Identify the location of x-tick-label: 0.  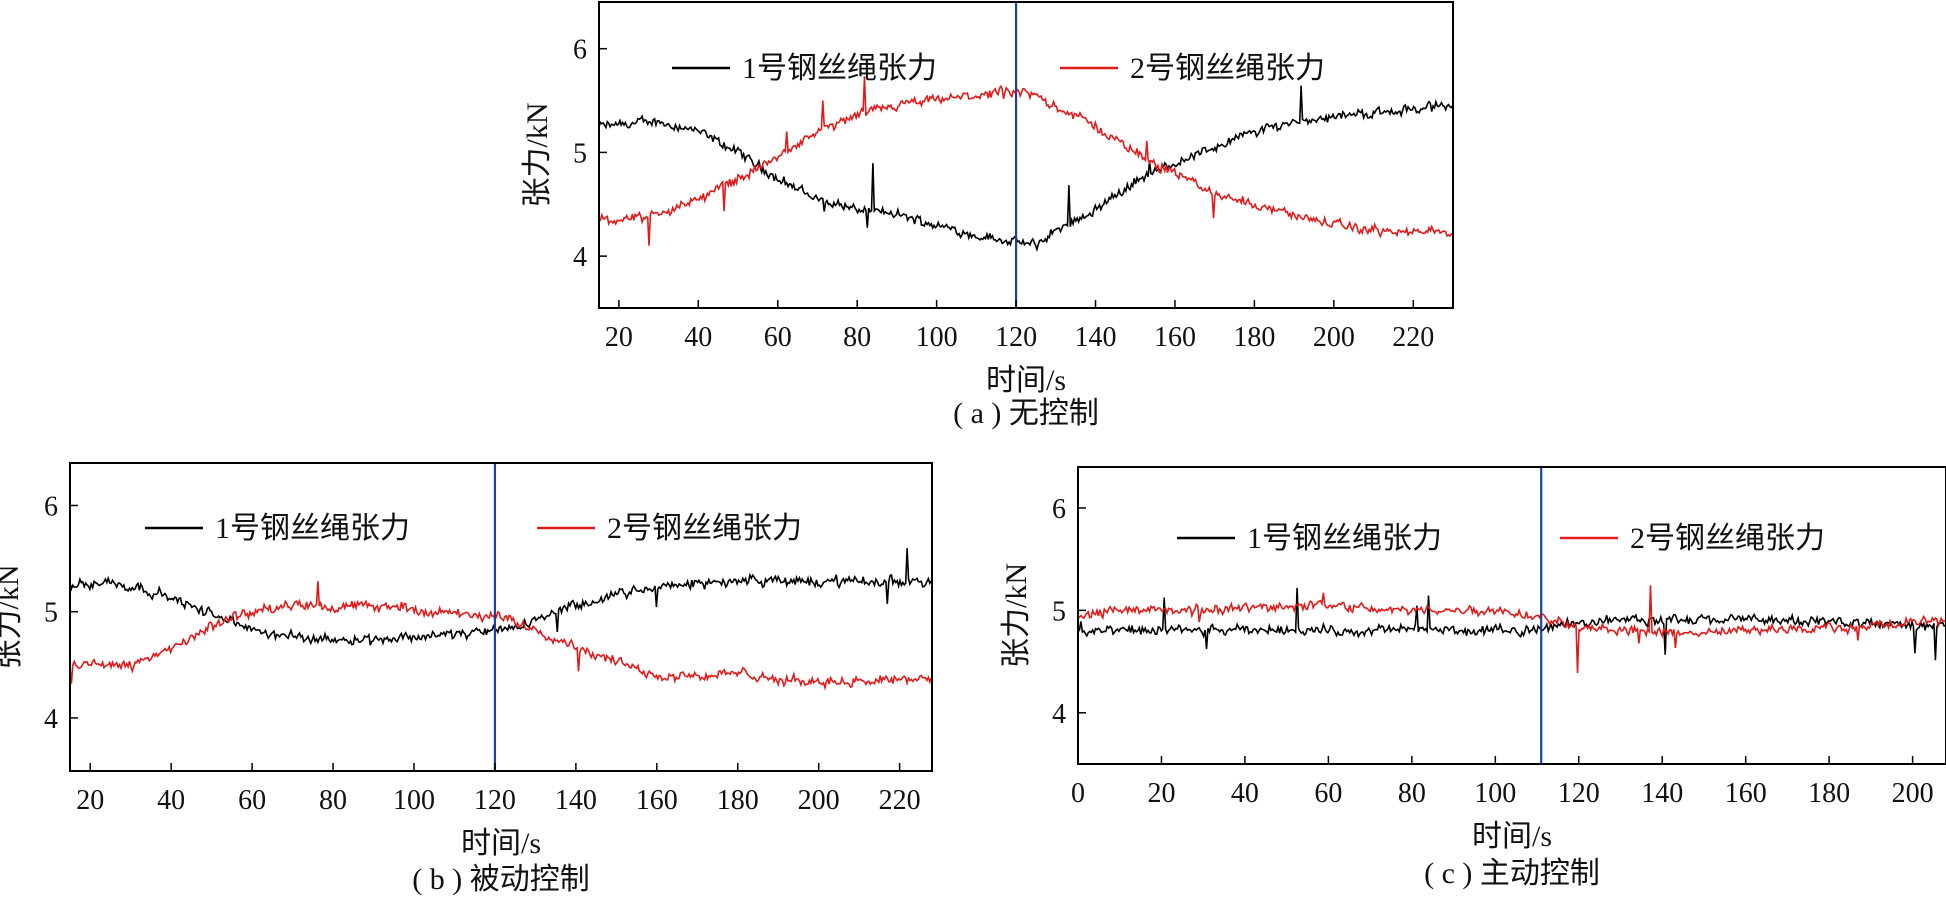
(1078, 793).